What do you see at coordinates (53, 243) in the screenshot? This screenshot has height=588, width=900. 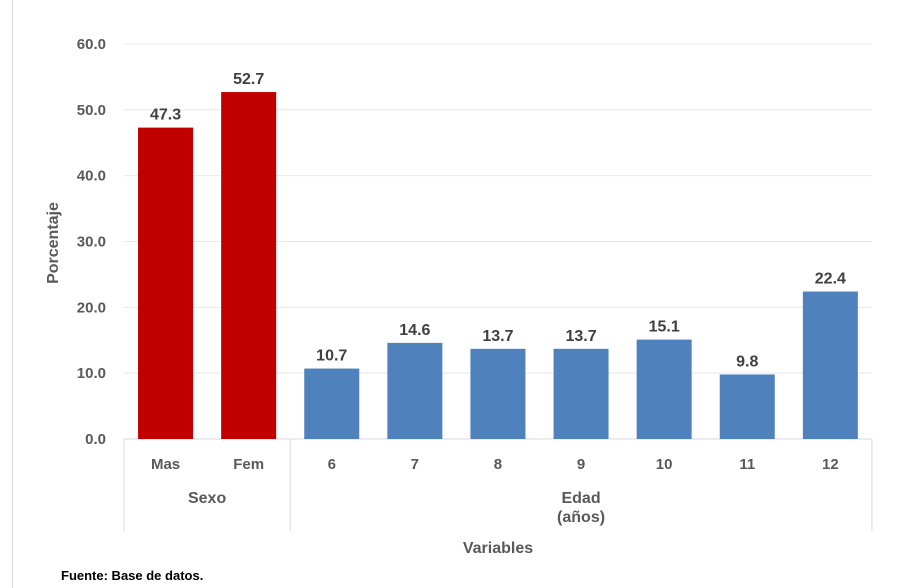 I see `y-axis-title: Porcentaje` at bounding box center [53, 243].